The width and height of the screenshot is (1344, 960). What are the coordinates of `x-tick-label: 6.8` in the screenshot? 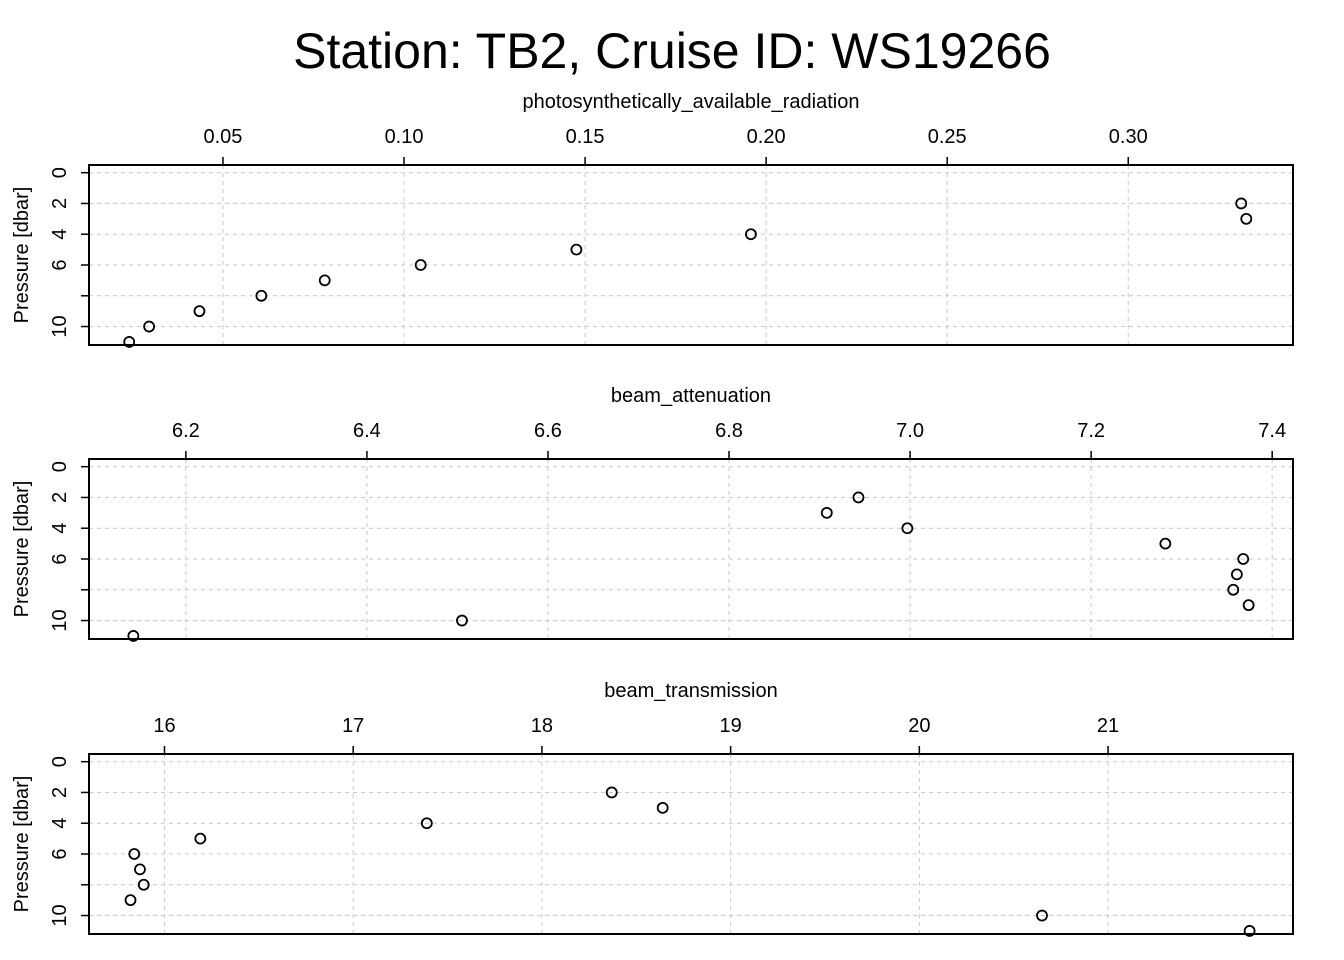 It's located at (729, 431).